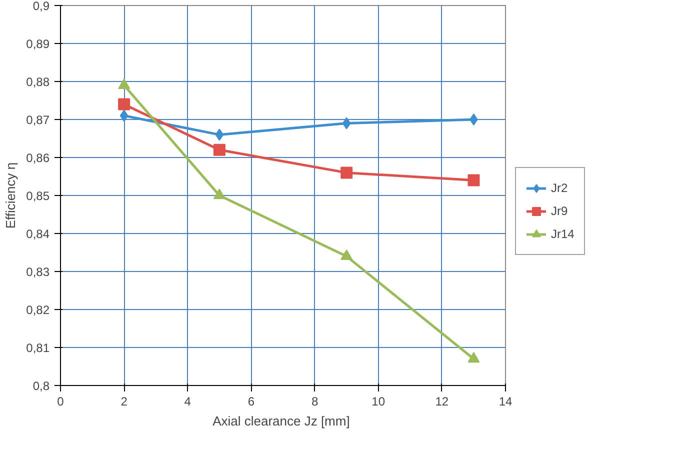  Describe the element at coordinates (38, 158) in the screenshot. I see `y-tick-label: 0,86` at that location.